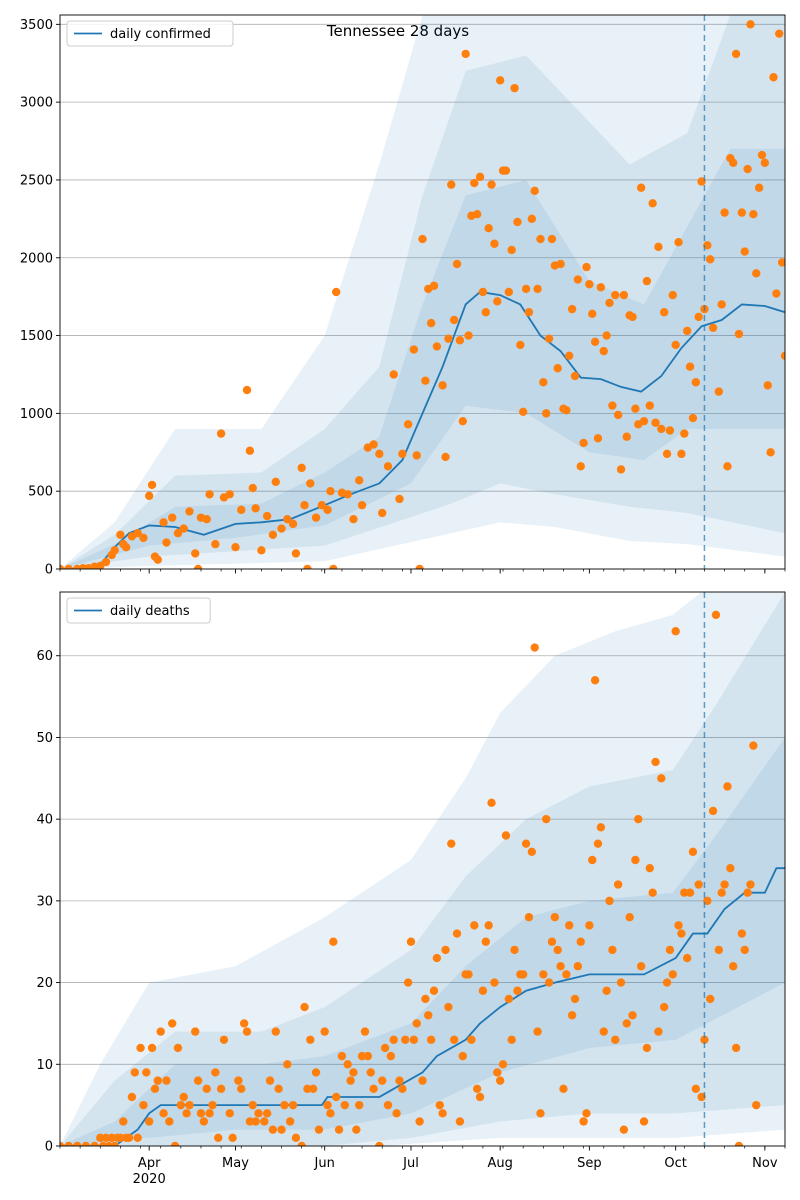 This screenshot has height=1200, width=800. What do you see at coordinates (44, 820) in the screenshot?
I see `y-tick-label: 40` at bounding box center [44, 820].